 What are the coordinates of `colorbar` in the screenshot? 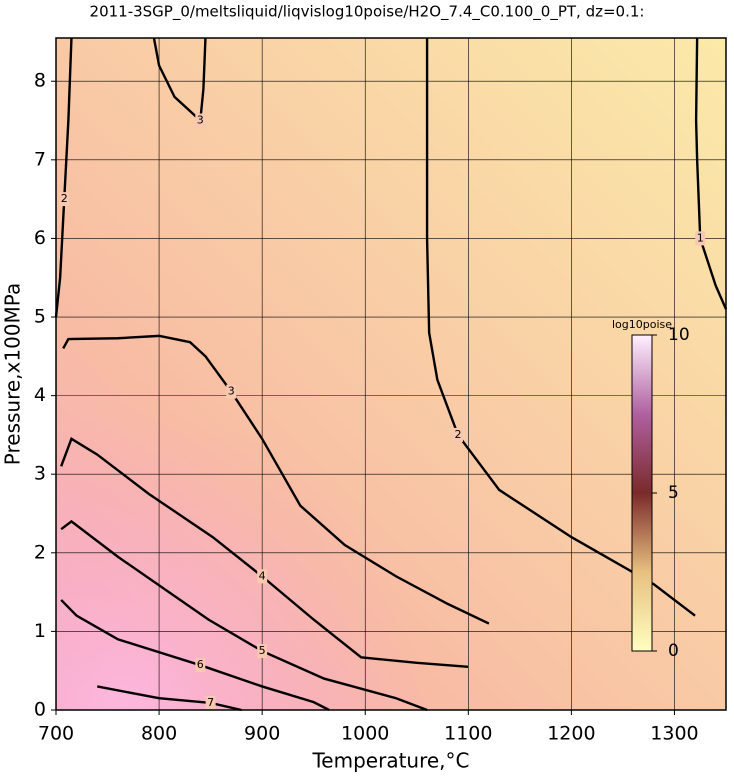 It's located at (642, 493).